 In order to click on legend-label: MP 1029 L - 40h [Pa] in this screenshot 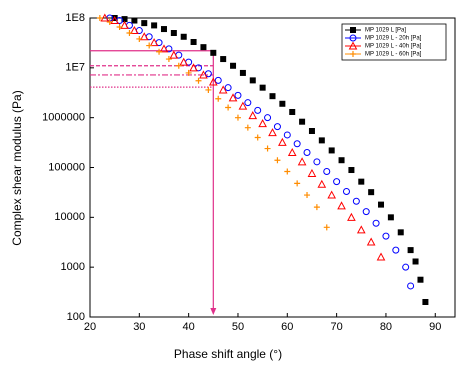, I will do `click(393, 47)`.